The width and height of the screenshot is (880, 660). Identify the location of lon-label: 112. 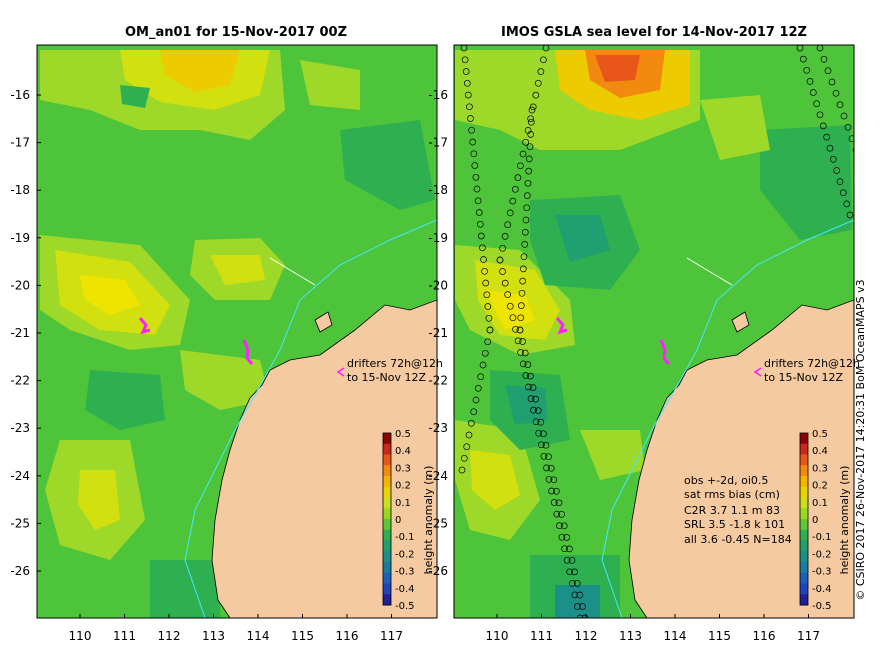
(586, 636).